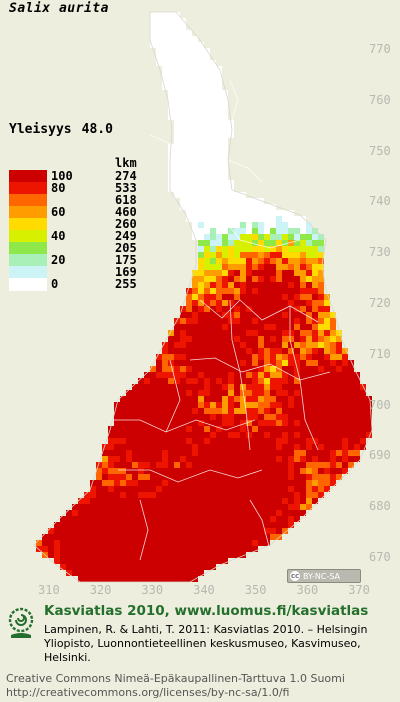 This screenshot has width=400, height=702. What do you see at coordinates (126, 212) in the screenshot?
I see `legend-count: 460` at bounding box center [126, 212].